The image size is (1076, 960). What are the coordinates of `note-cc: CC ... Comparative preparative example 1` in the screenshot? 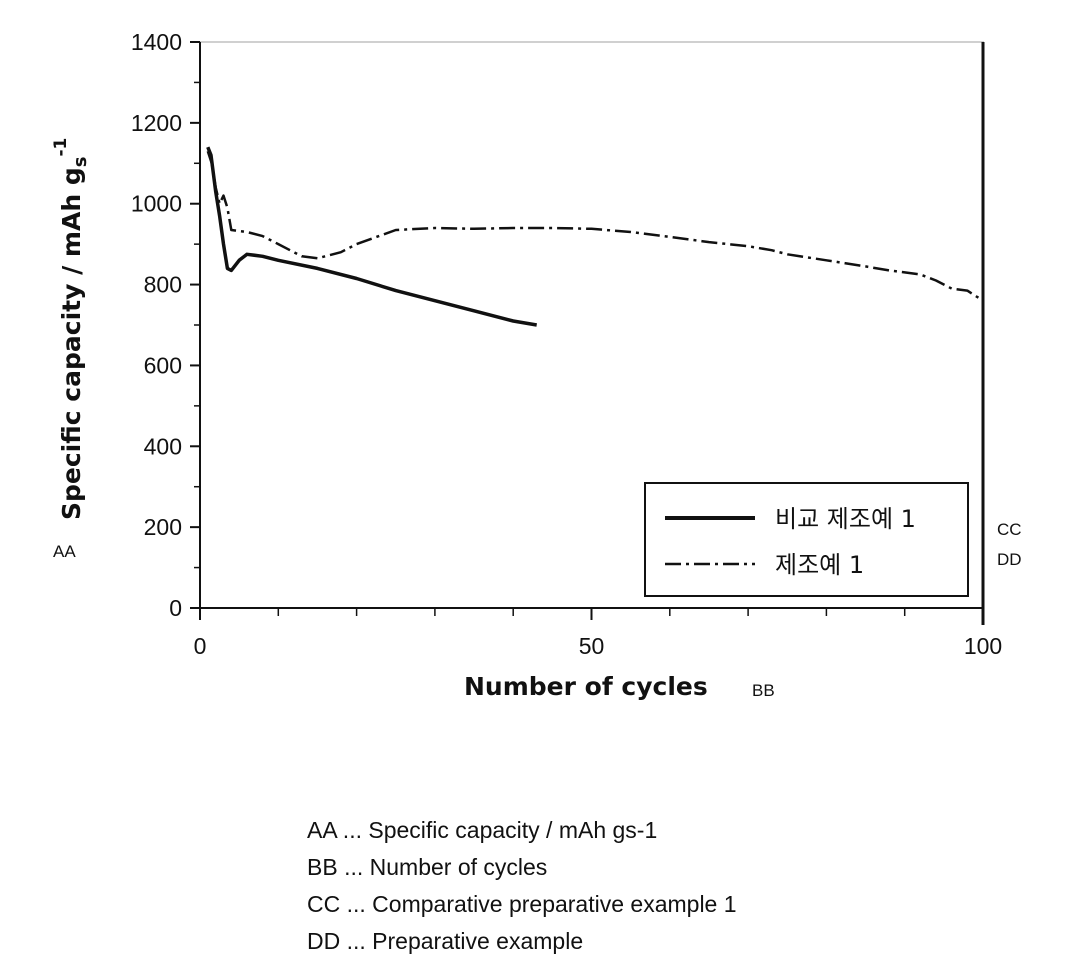 It's located at (522, 904).